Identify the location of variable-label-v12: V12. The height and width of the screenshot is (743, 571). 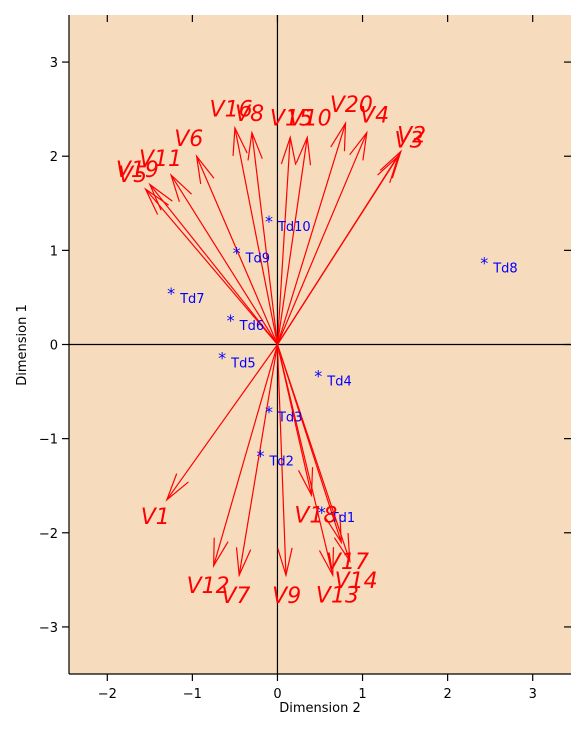
(208, 586).